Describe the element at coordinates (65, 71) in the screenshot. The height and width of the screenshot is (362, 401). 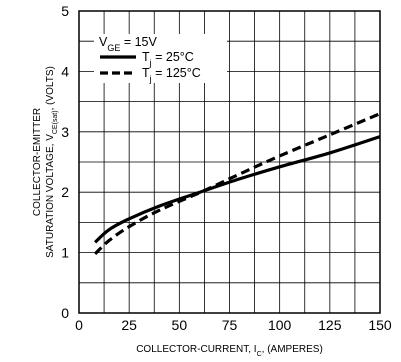
I see `y-tick-label: 4` at that location.